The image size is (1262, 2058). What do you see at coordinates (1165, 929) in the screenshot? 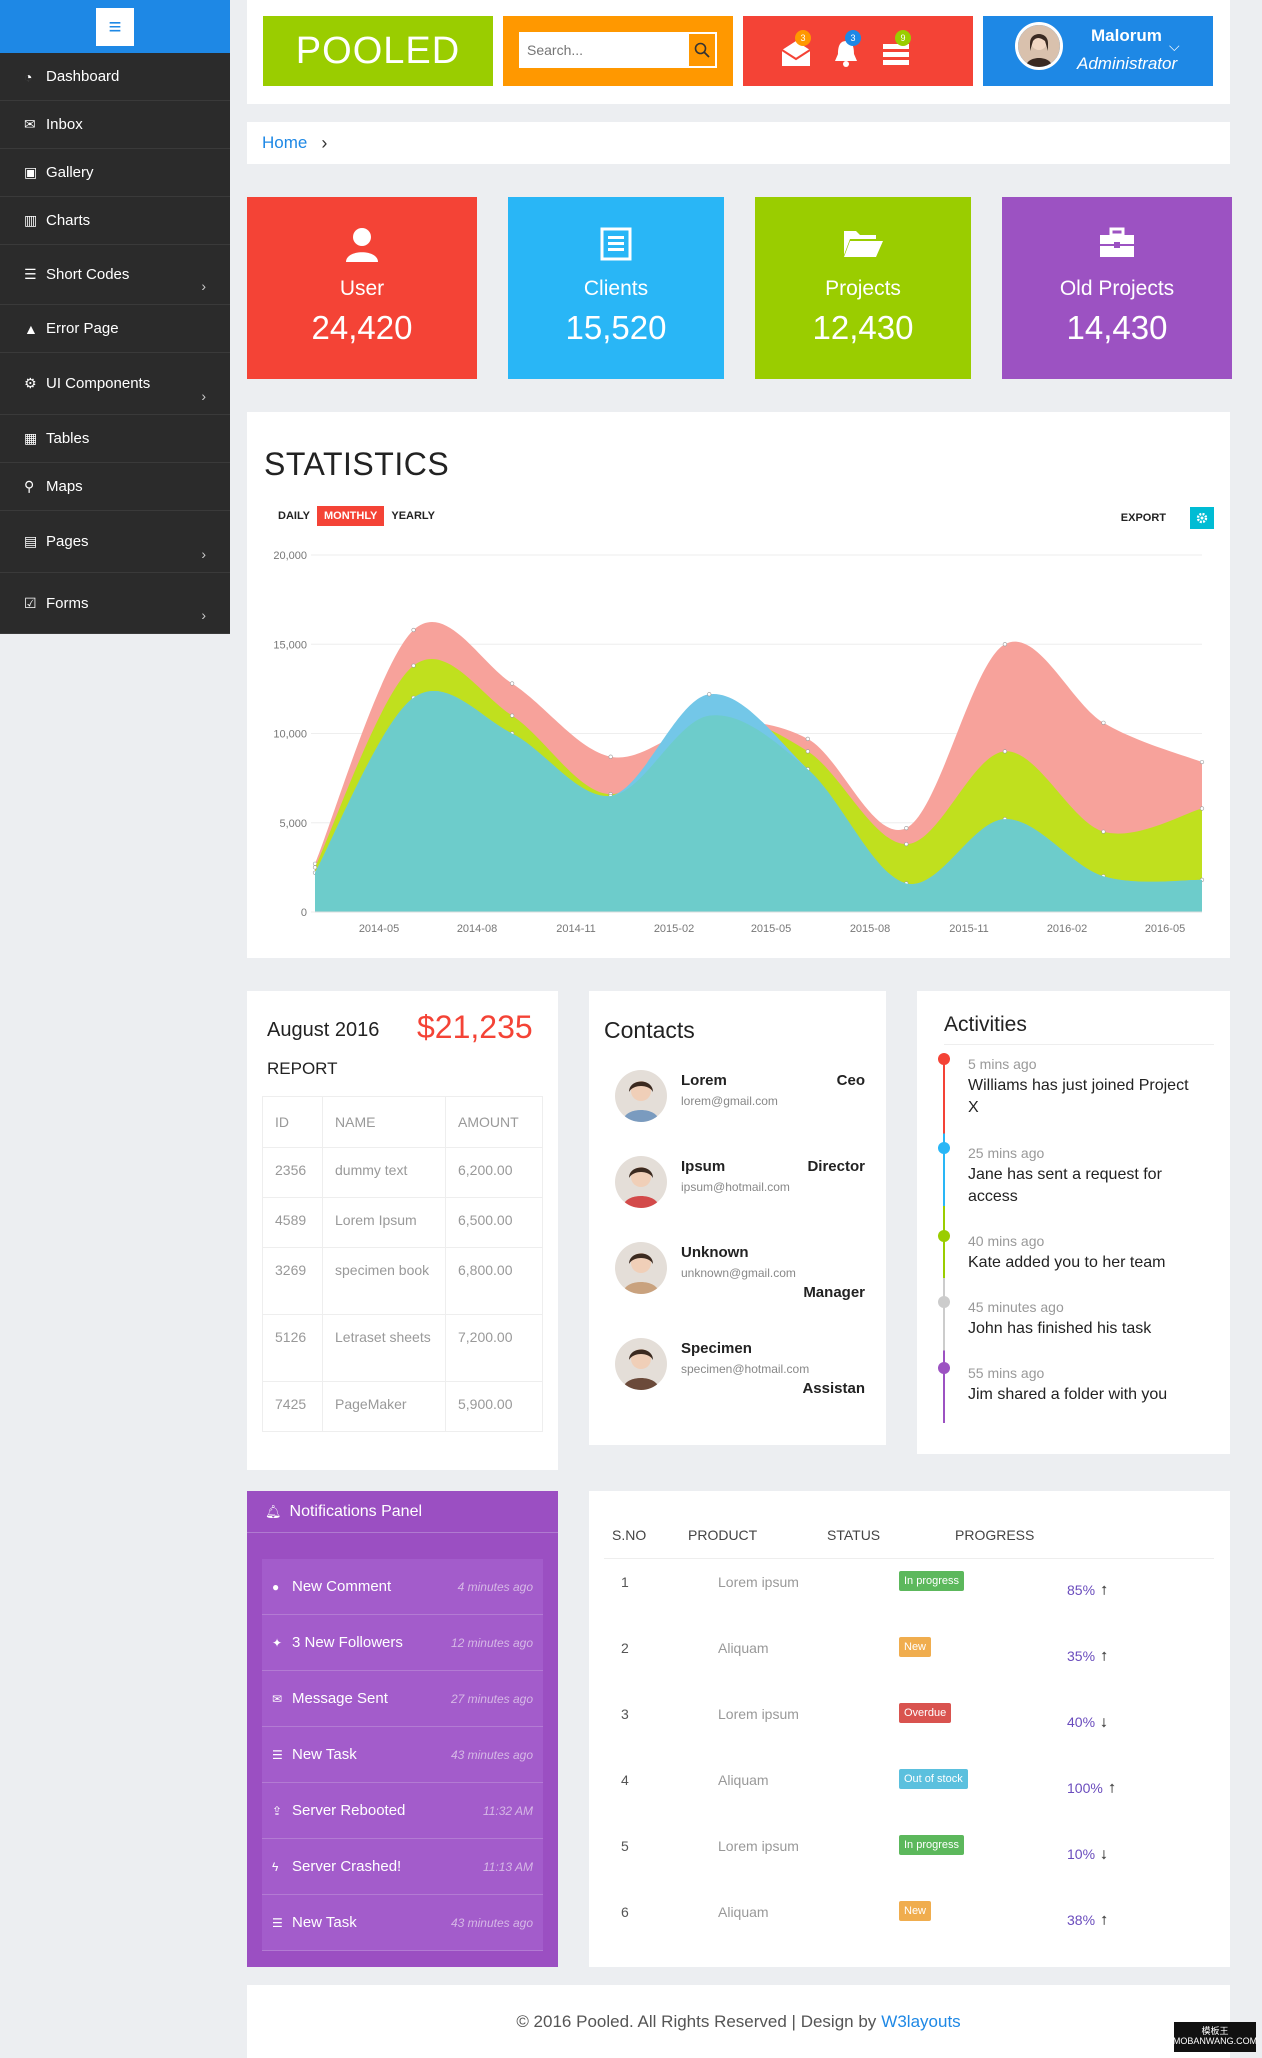
I see `x-tick-label: 2016-05` at bounding box center [1165, 929].